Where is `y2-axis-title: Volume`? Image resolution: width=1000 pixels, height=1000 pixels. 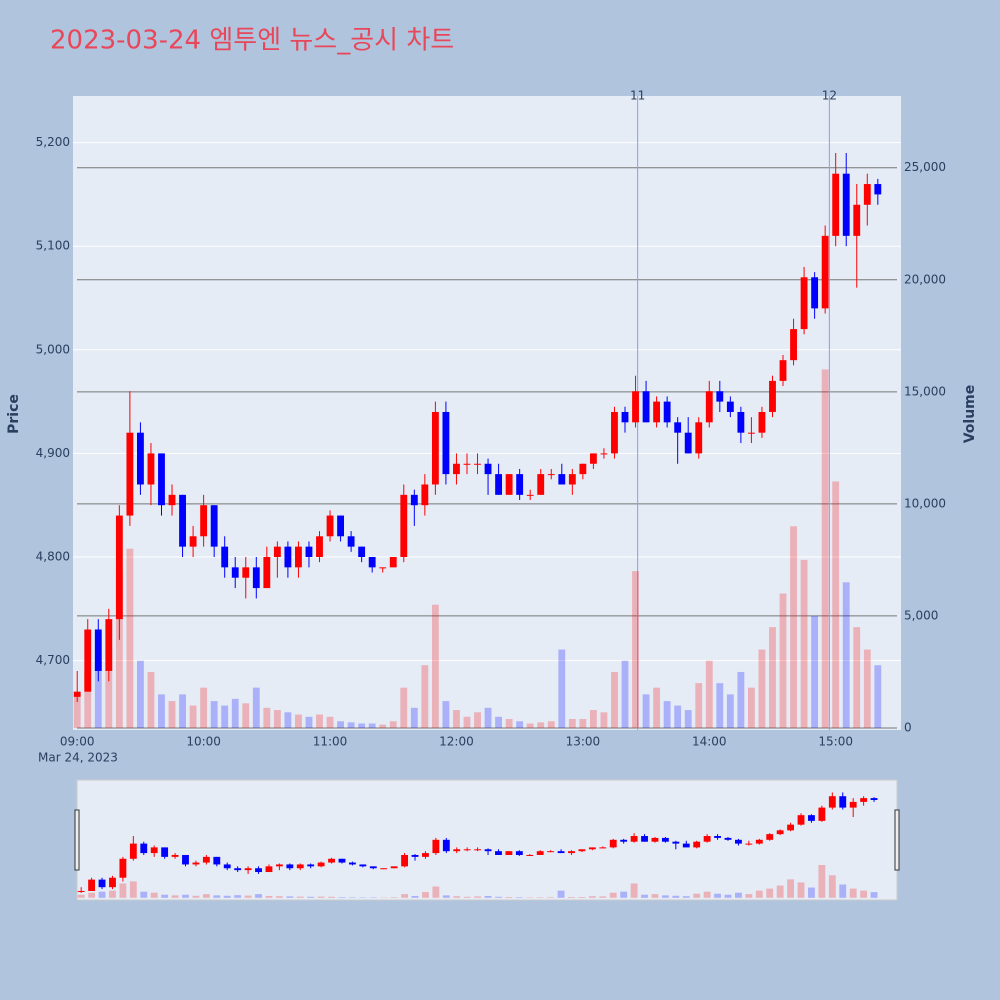 y2-axis-title: Volume is located at coordinates (970, 414).